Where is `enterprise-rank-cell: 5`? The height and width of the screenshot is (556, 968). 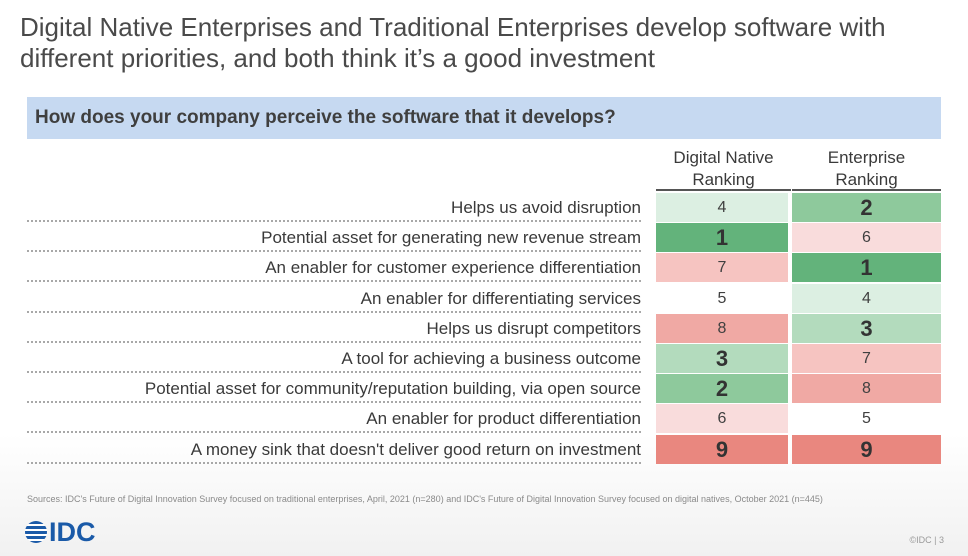 enterprise-rank-cell: 5 is located at coordinates (866, 419).